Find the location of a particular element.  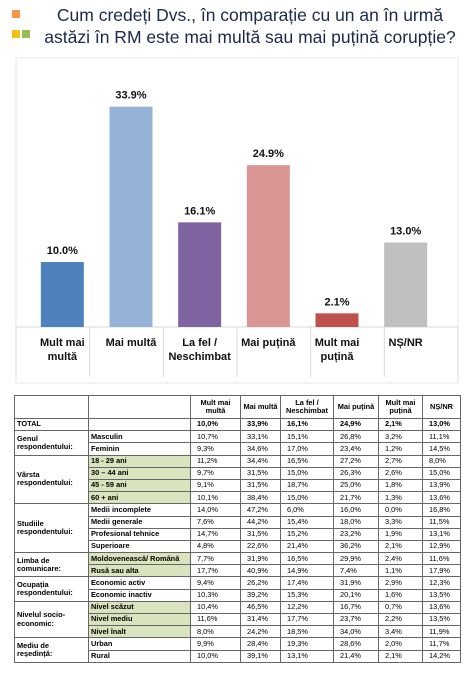

row-label: Rusă sau alta is located at coordinates (139, 571).